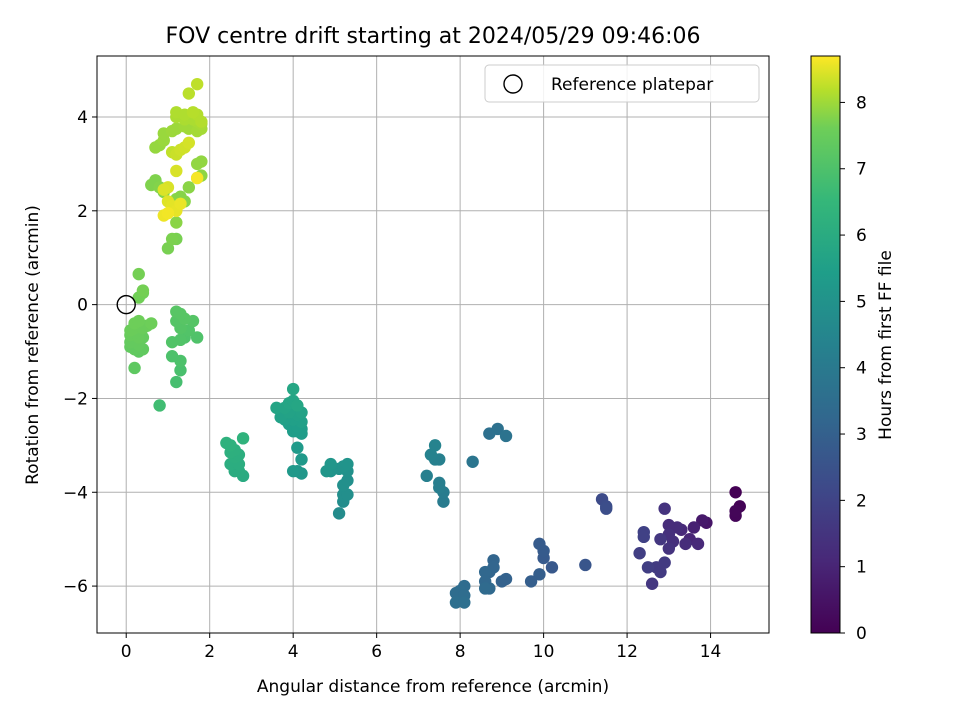 The image size is (960, 724). Describe the element at coordinates (460, 652) in the screenshot. I see `x-tick-label: 8` at that location.